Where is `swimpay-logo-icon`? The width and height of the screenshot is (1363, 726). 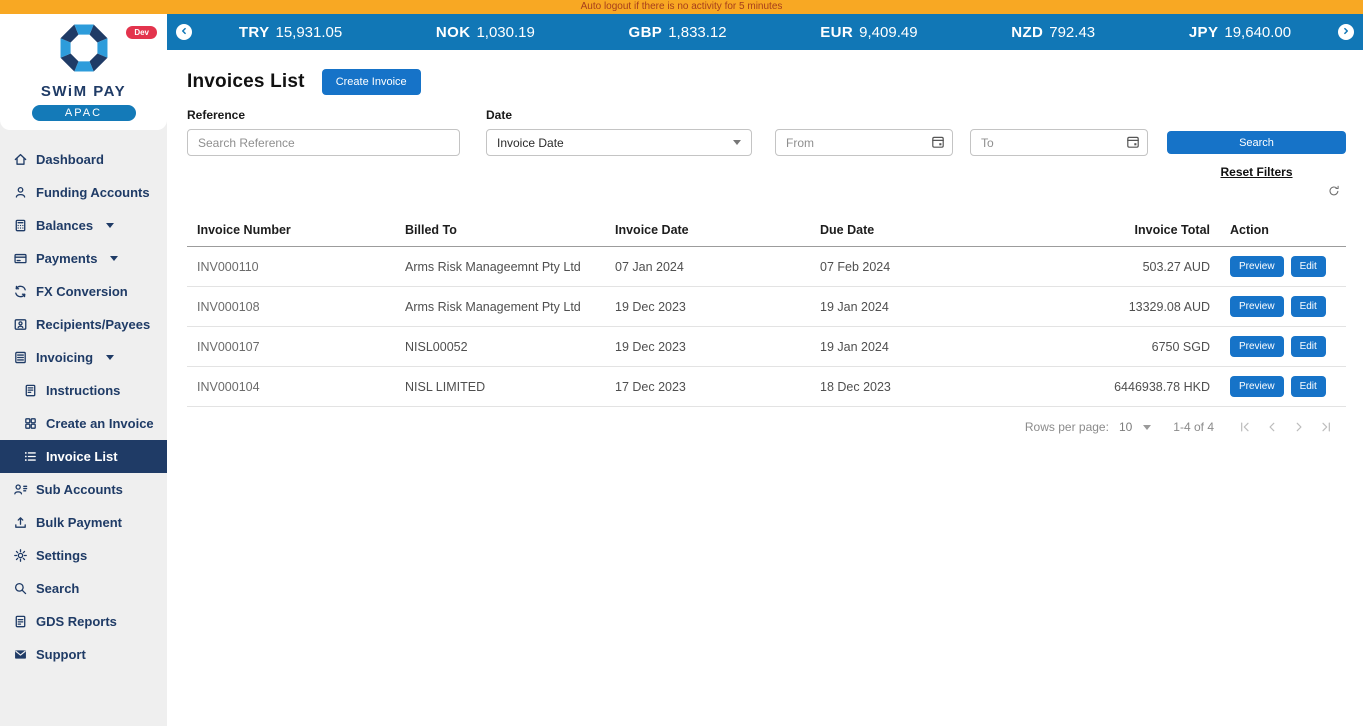 swimpay-logo-icon is located at coordinates (84, 50).